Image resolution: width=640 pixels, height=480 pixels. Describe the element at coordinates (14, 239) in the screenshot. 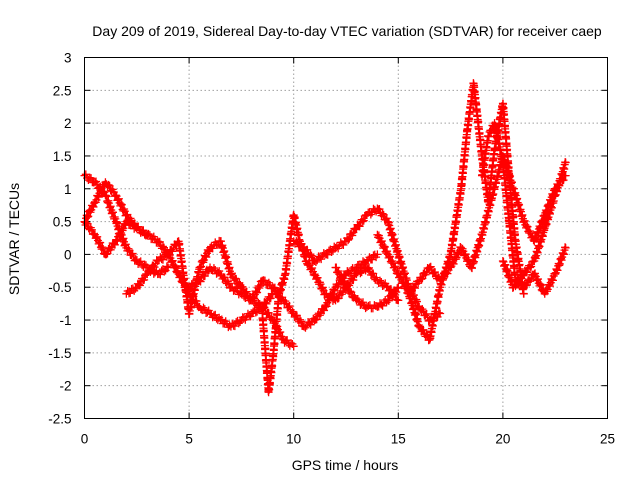

I see `y-axis-label: SDTVAR / TECUs` at that location.